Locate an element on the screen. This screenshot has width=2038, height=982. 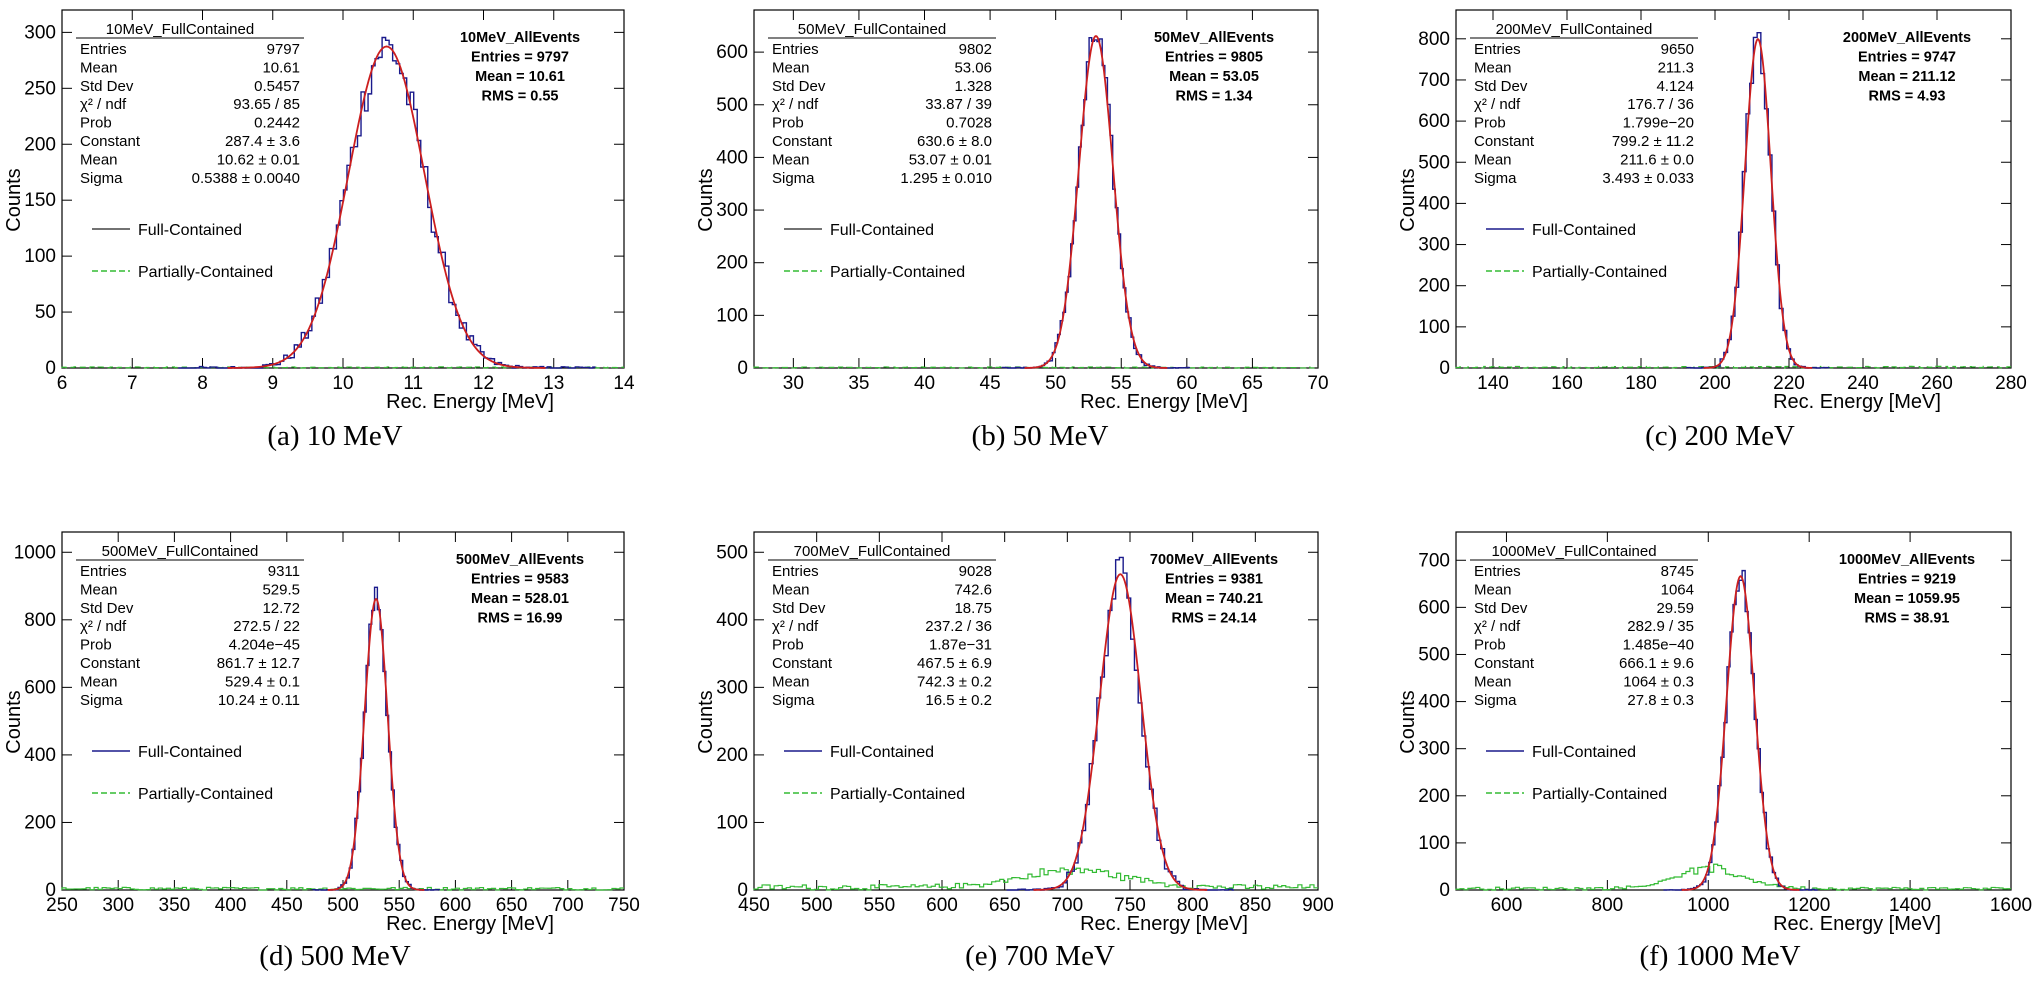
panel-caption: (d) 500 MeV is located at coordinates (334, 956).